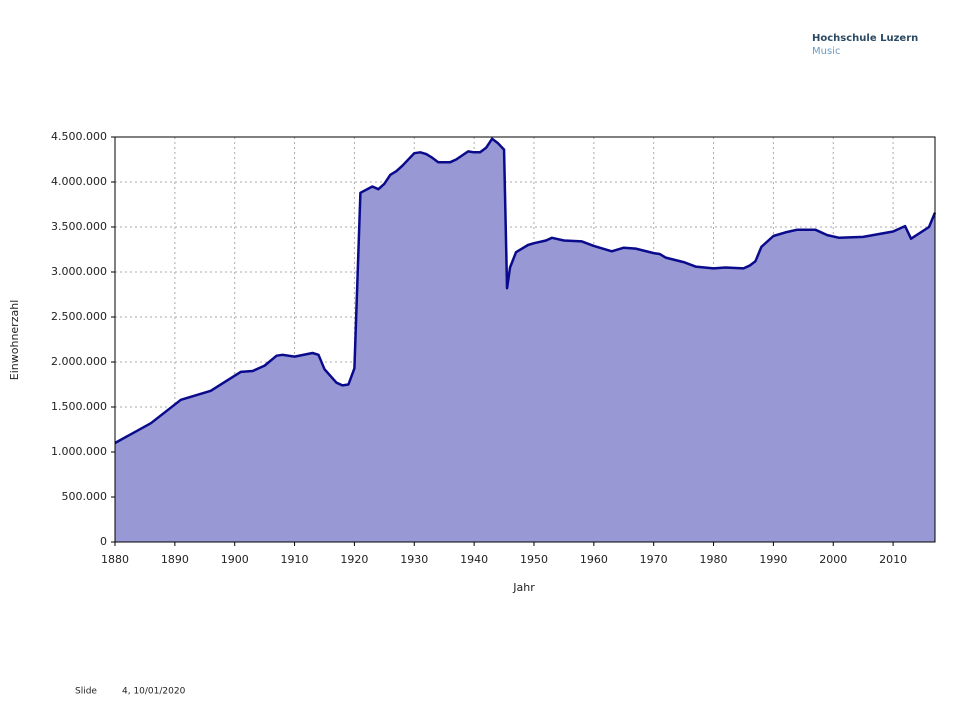 This screenshot has width=960, height=720. I want to click on y-axis-label: Einwohnerzahl, so click(14, 340).